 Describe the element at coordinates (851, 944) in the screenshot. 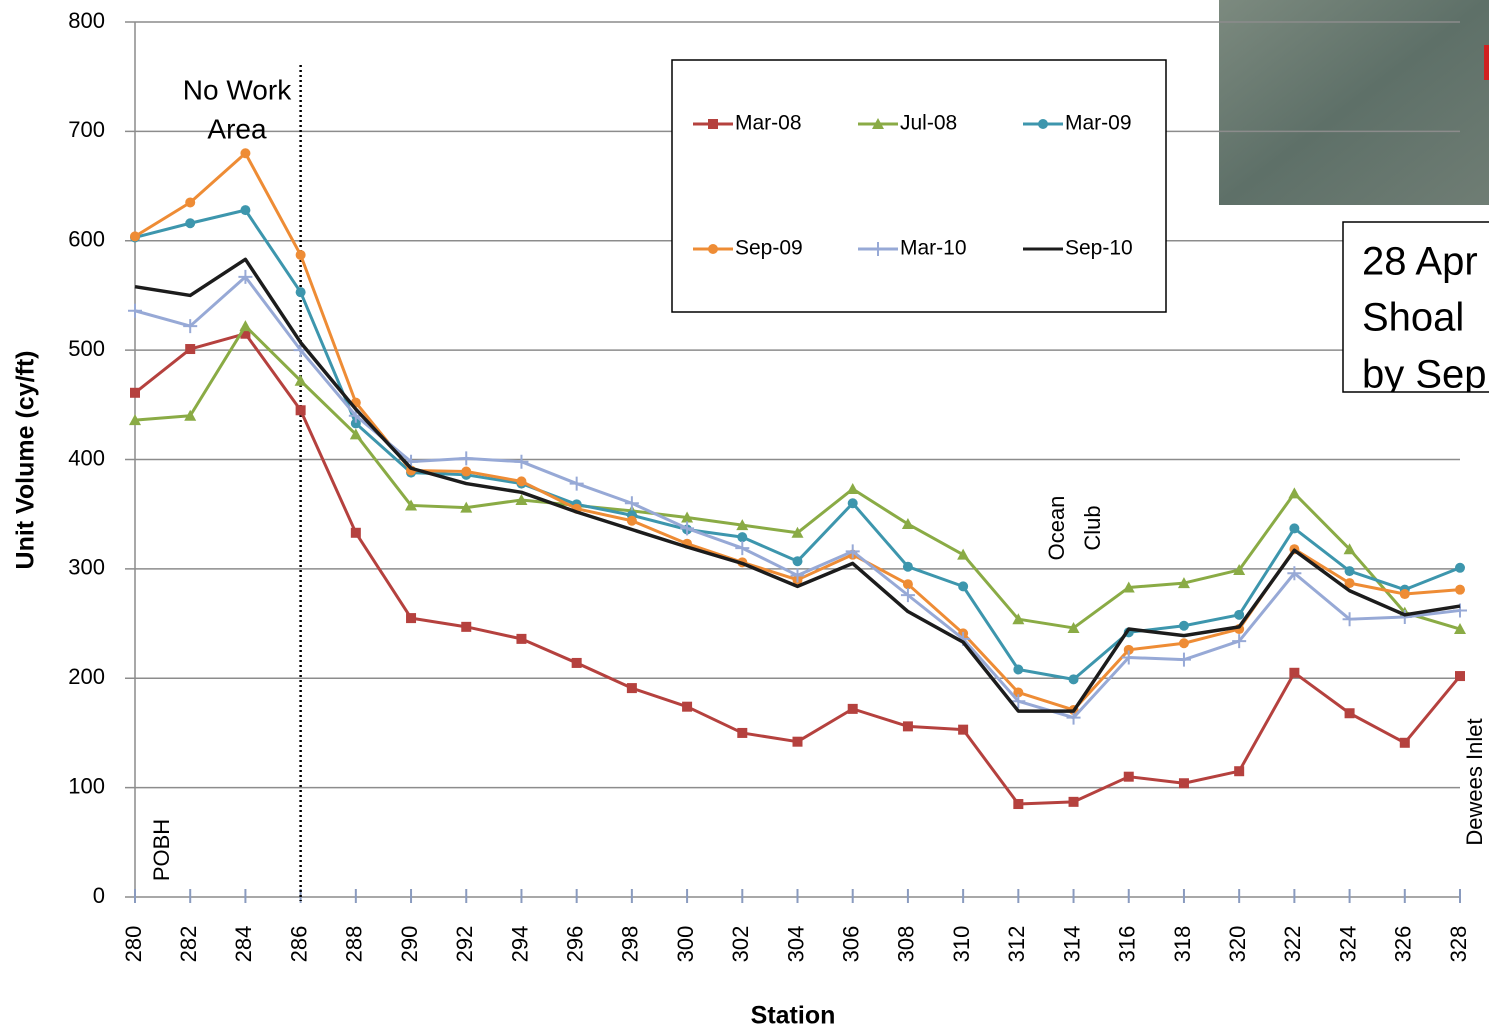

I see `x-tick-label: 306` at that location.